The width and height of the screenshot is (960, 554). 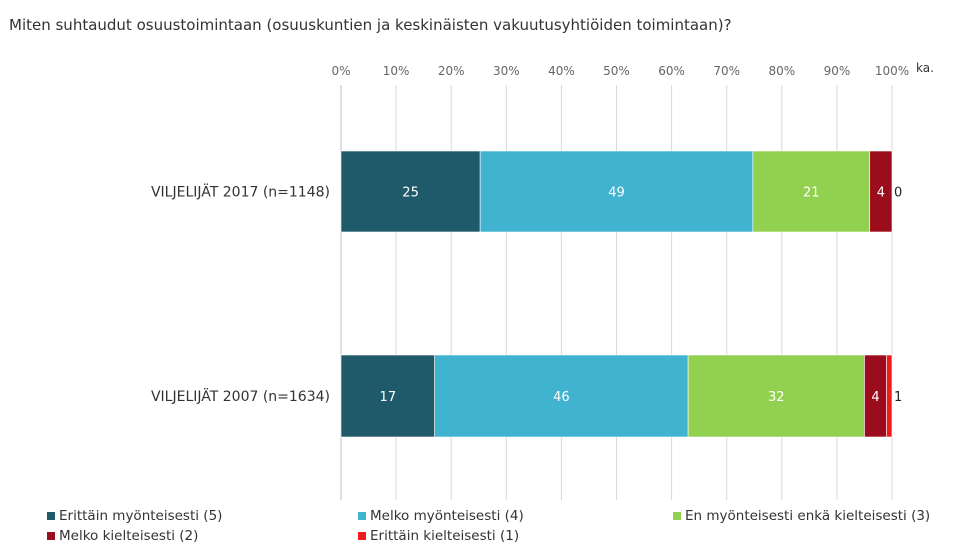 I want to click on data-label: 49, so click(x=616, y=193).